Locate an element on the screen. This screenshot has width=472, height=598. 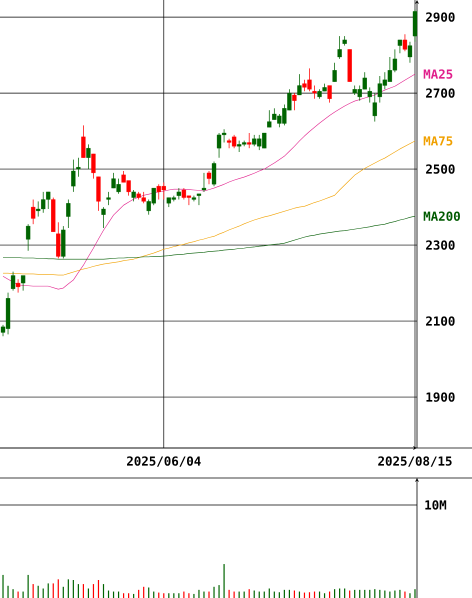
y-tick-label: 2500 is located at coordinates (440, 169).